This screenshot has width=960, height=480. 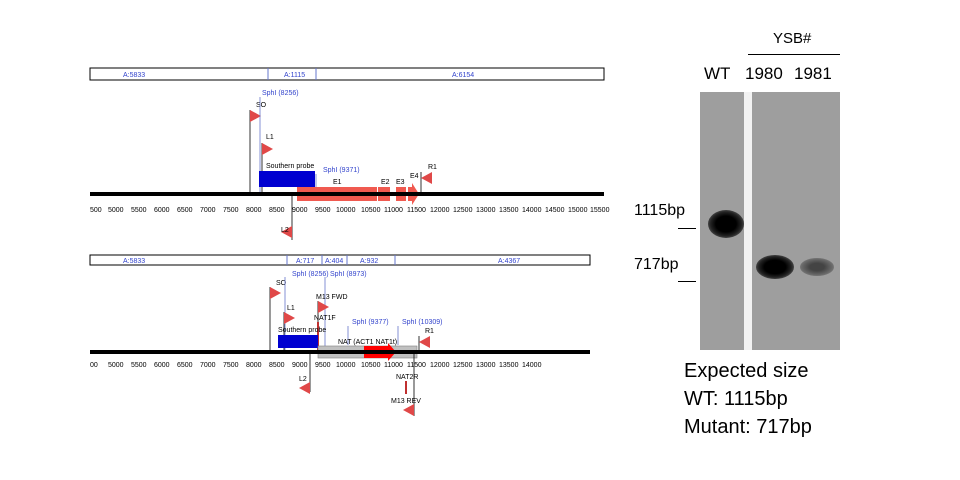 I want to click on bottom-axis-tick: 00, so click(x=94, y=365).